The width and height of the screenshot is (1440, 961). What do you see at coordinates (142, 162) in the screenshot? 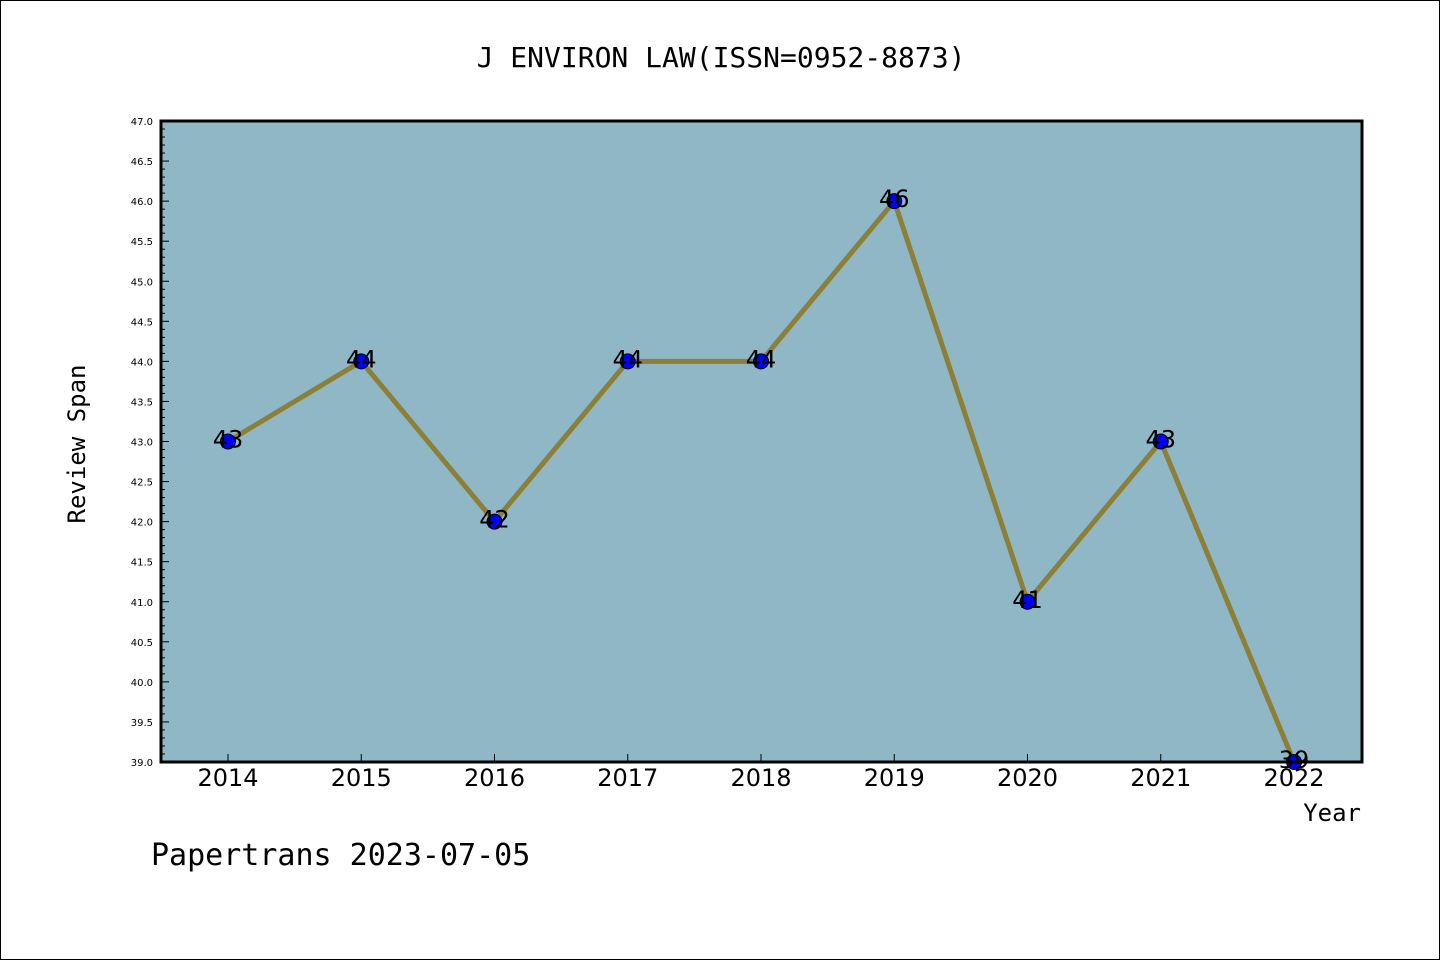
I see `y-tick-label: 46.5` at bounding box center [142, 162].